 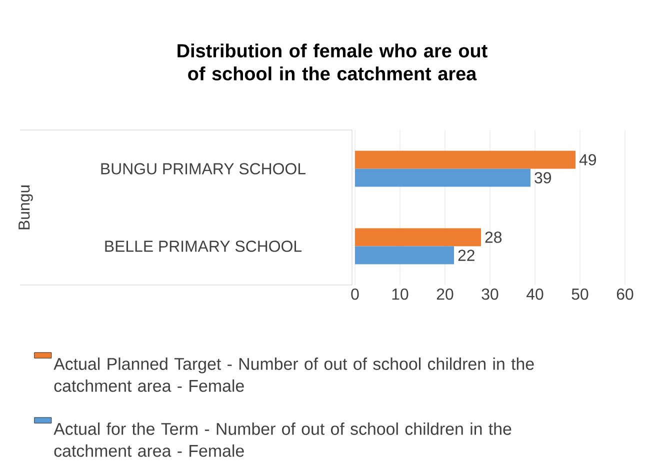 I want to click on y-tick-label: BUNGU PRIMARY SCHOOL, so click(x=203, y=168).